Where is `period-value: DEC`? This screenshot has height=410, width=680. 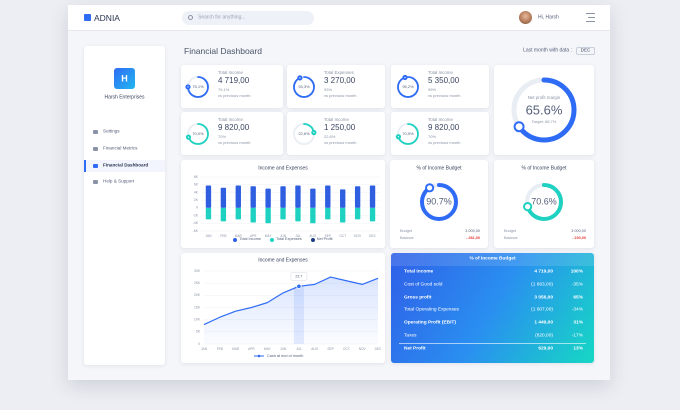 period-value: DEC is located at coordinates (585, 50).